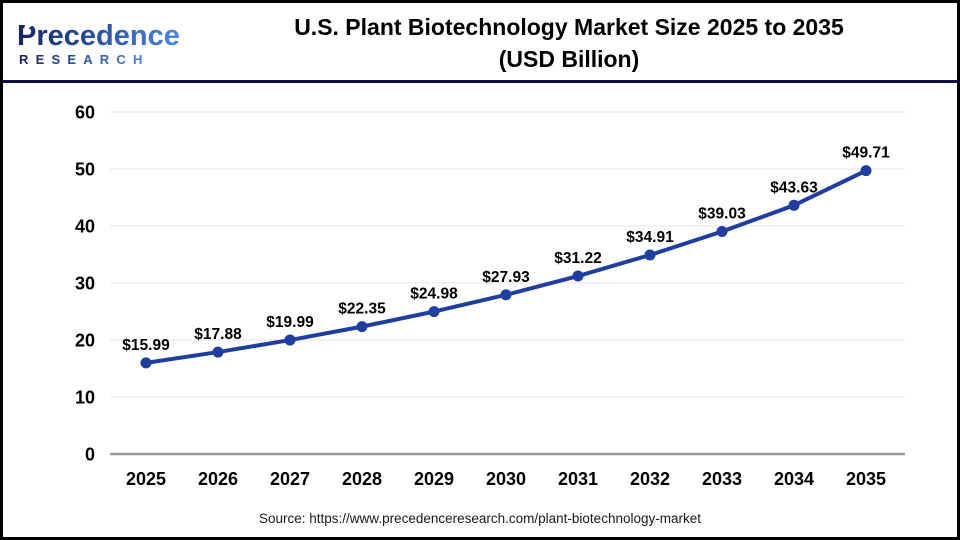 The height and width of the screenshot is (540, 960). What do you see at coordinates (218, 479) in the screenshot?
I see `x-tick-label: 2026` at bounding box center [218, 479].